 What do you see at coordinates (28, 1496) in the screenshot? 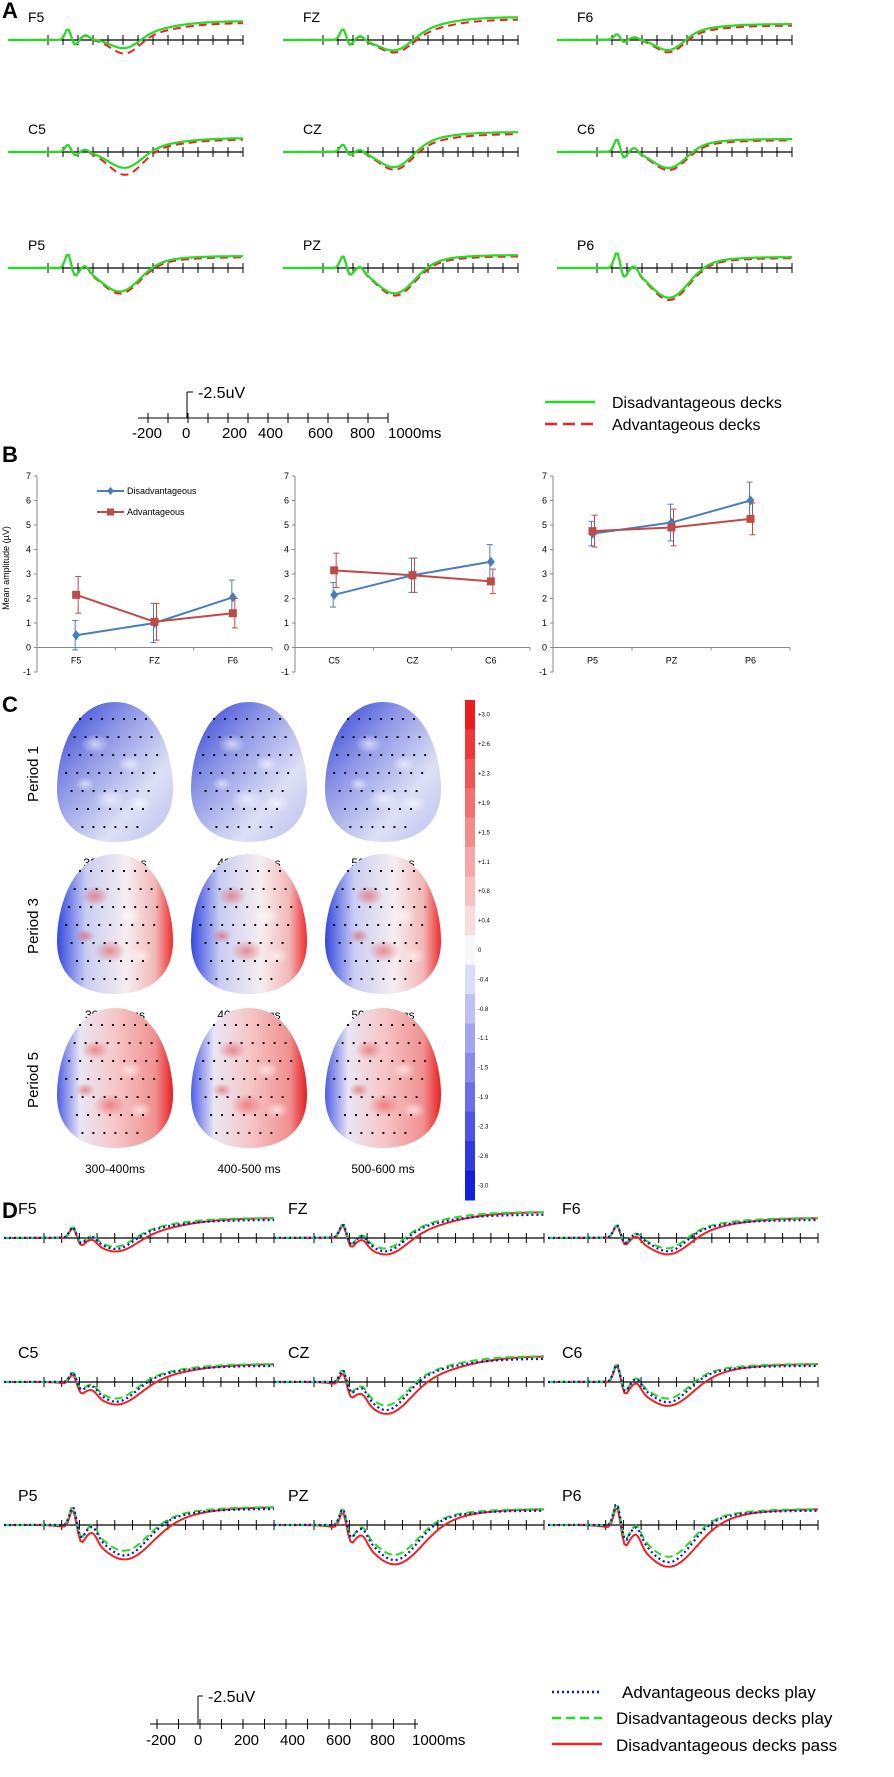
I see `electrode-label: P5` at bounding box center [28, 1496].